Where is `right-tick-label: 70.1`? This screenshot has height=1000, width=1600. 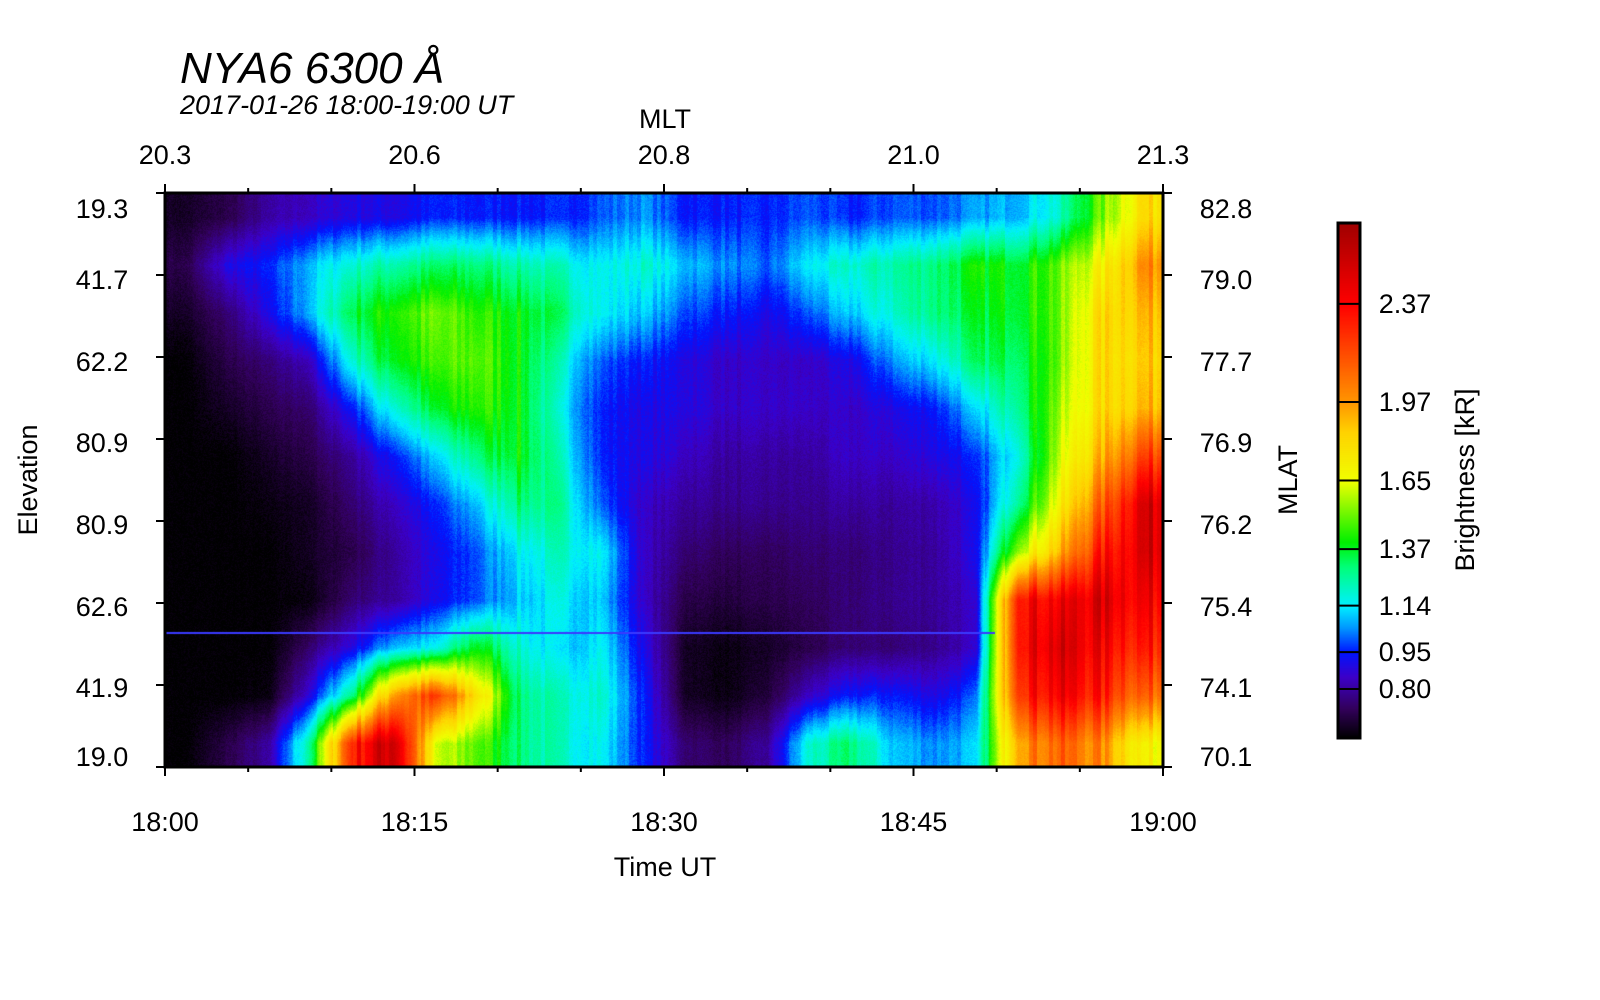 right-tick-label: 70.1 is located at coordinates (1226, 757).